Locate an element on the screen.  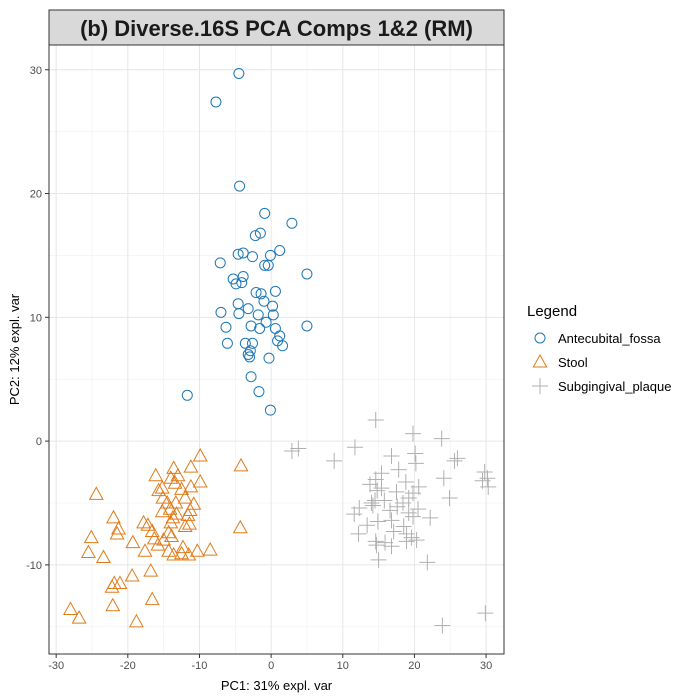
y-tick-label: 30 is located at coordinates (36, 71).